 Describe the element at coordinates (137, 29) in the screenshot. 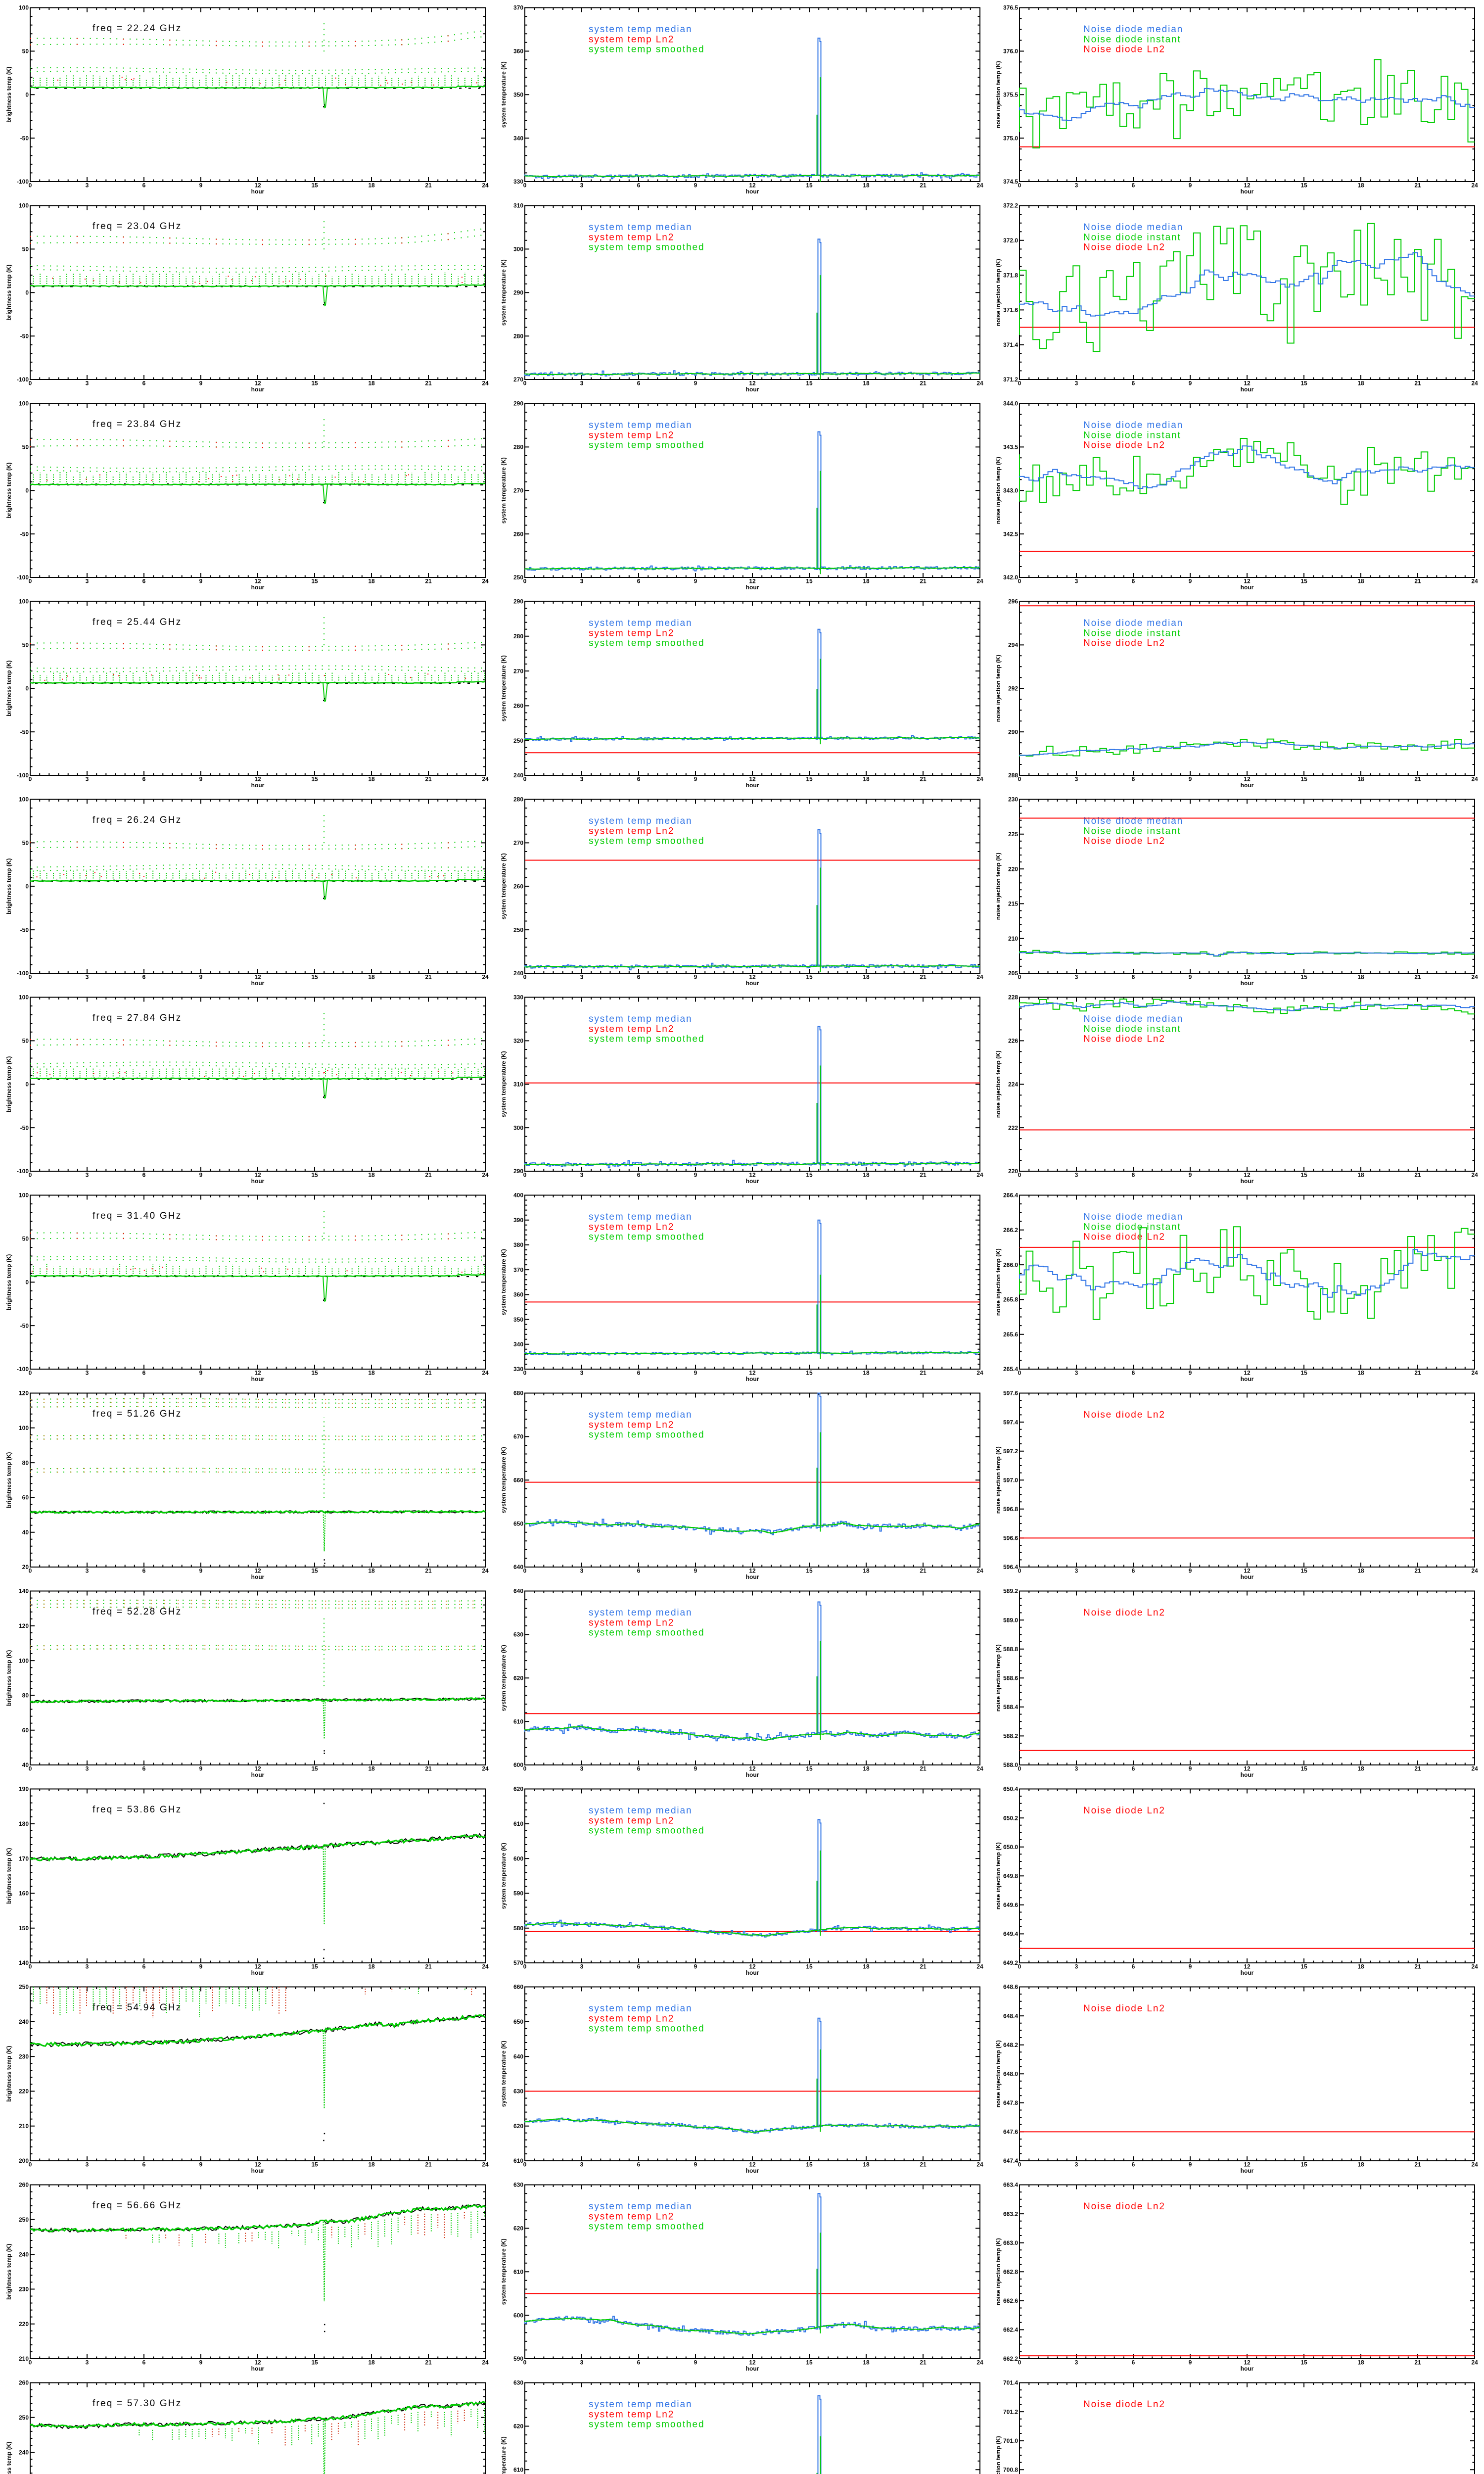

I see `svg-text: freq = 22.24 GHz` at that location.